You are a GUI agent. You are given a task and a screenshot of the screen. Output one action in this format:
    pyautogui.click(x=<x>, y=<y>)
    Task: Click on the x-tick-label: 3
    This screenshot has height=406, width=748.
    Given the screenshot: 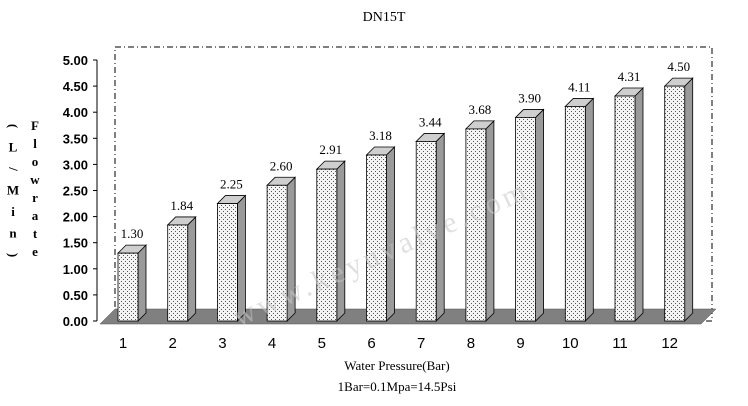 What is the action you would take?
    pyautogui.click(x=222, y=343)
    